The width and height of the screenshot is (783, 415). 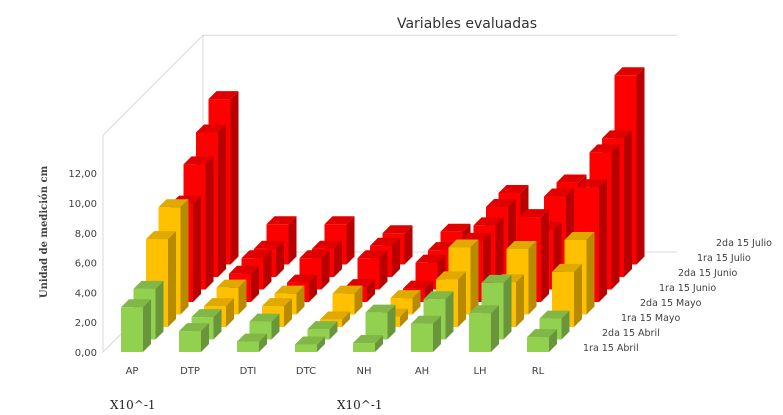 I want to click on y-axis-ticks: 0,00 2,00 4,00 6,00 8,00 10,00 12,00, so click(x=82, y=264).